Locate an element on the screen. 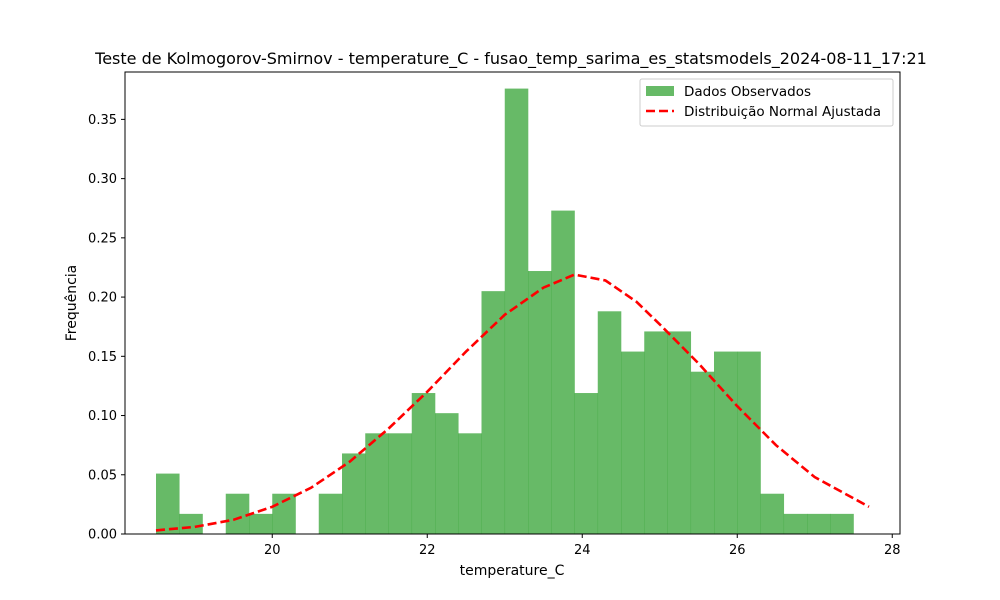  y-tick-label: 0.00 is located at coordinates (102, 535).